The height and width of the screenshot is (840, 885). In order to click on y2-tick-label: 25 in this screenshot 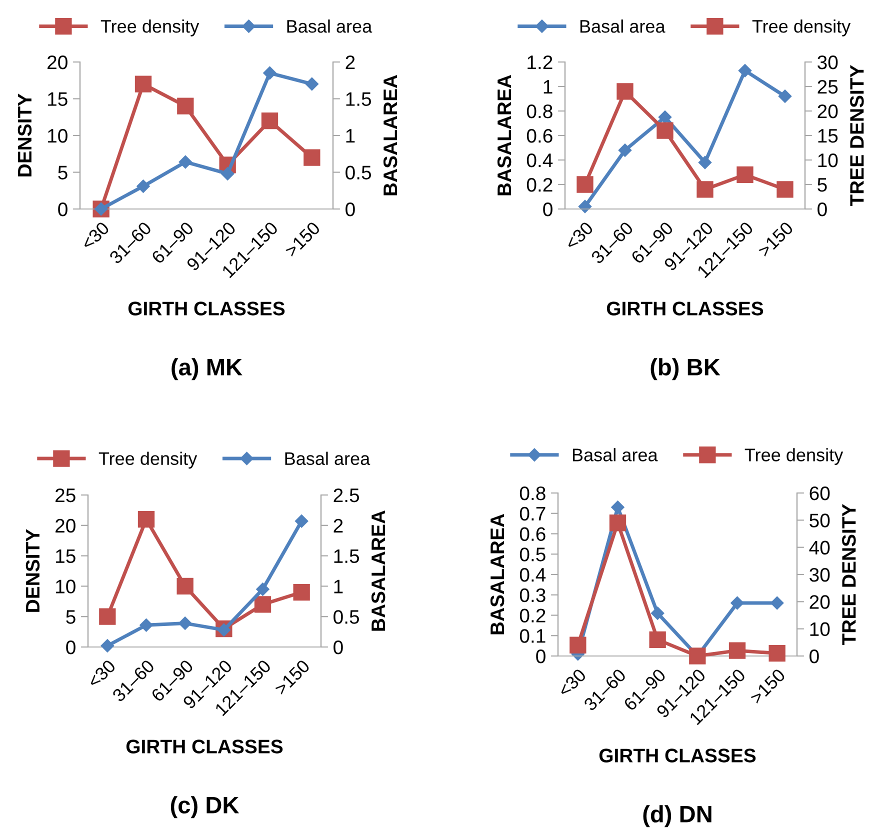, I will do `click(828, 87)`.